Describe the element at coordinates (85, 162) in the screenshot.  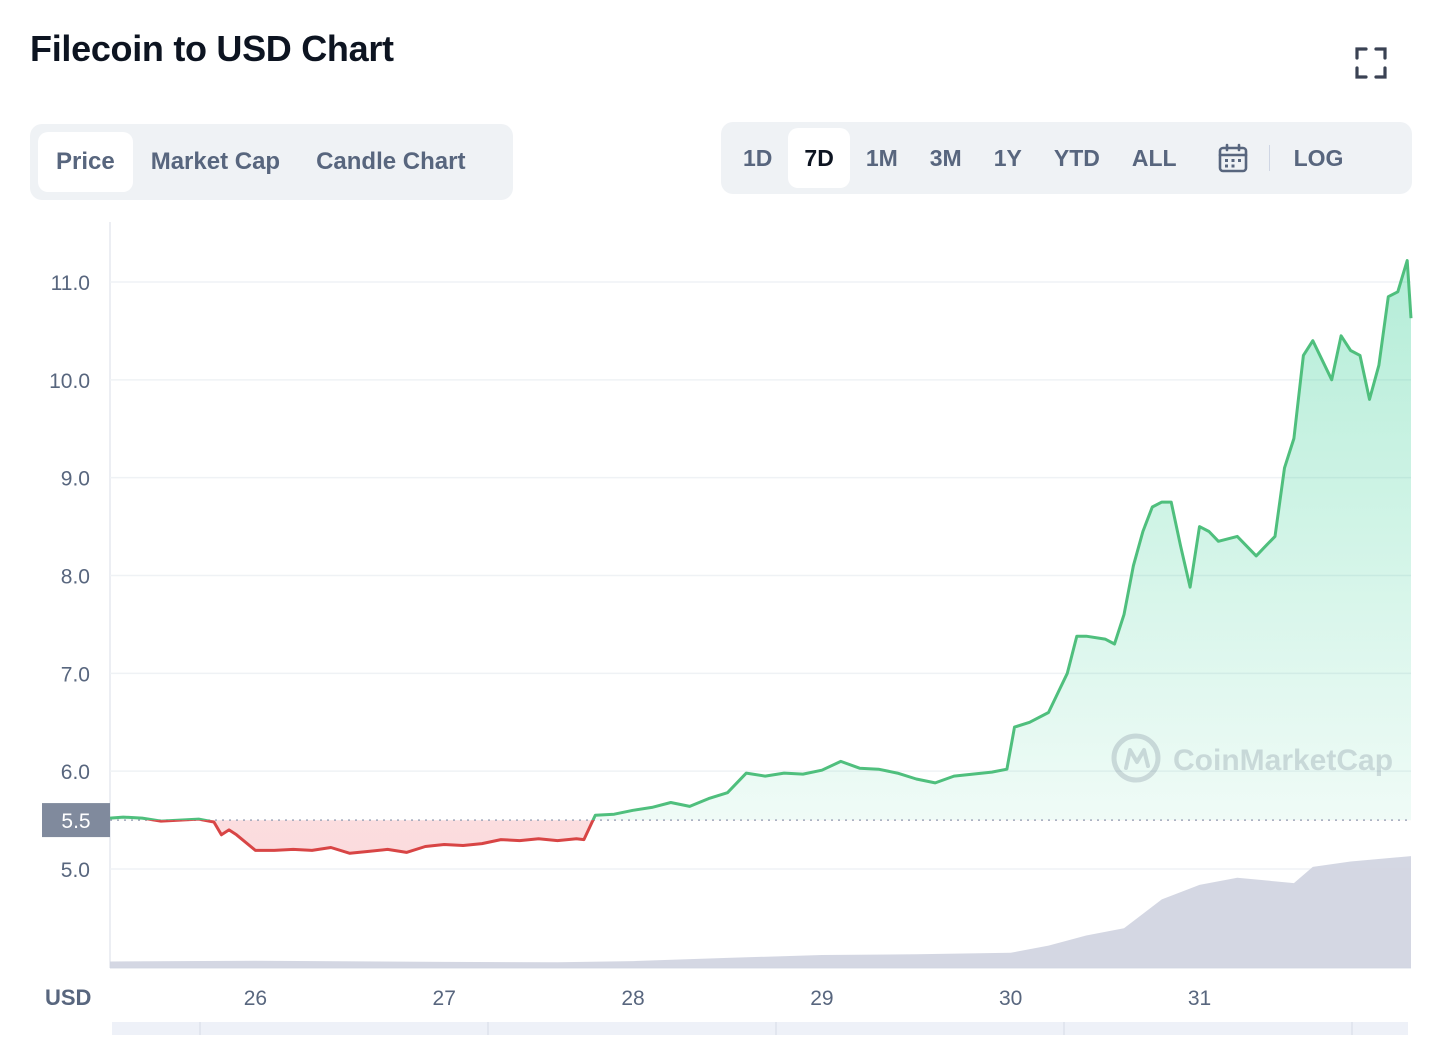
I see `tab-price: Price` at that location.